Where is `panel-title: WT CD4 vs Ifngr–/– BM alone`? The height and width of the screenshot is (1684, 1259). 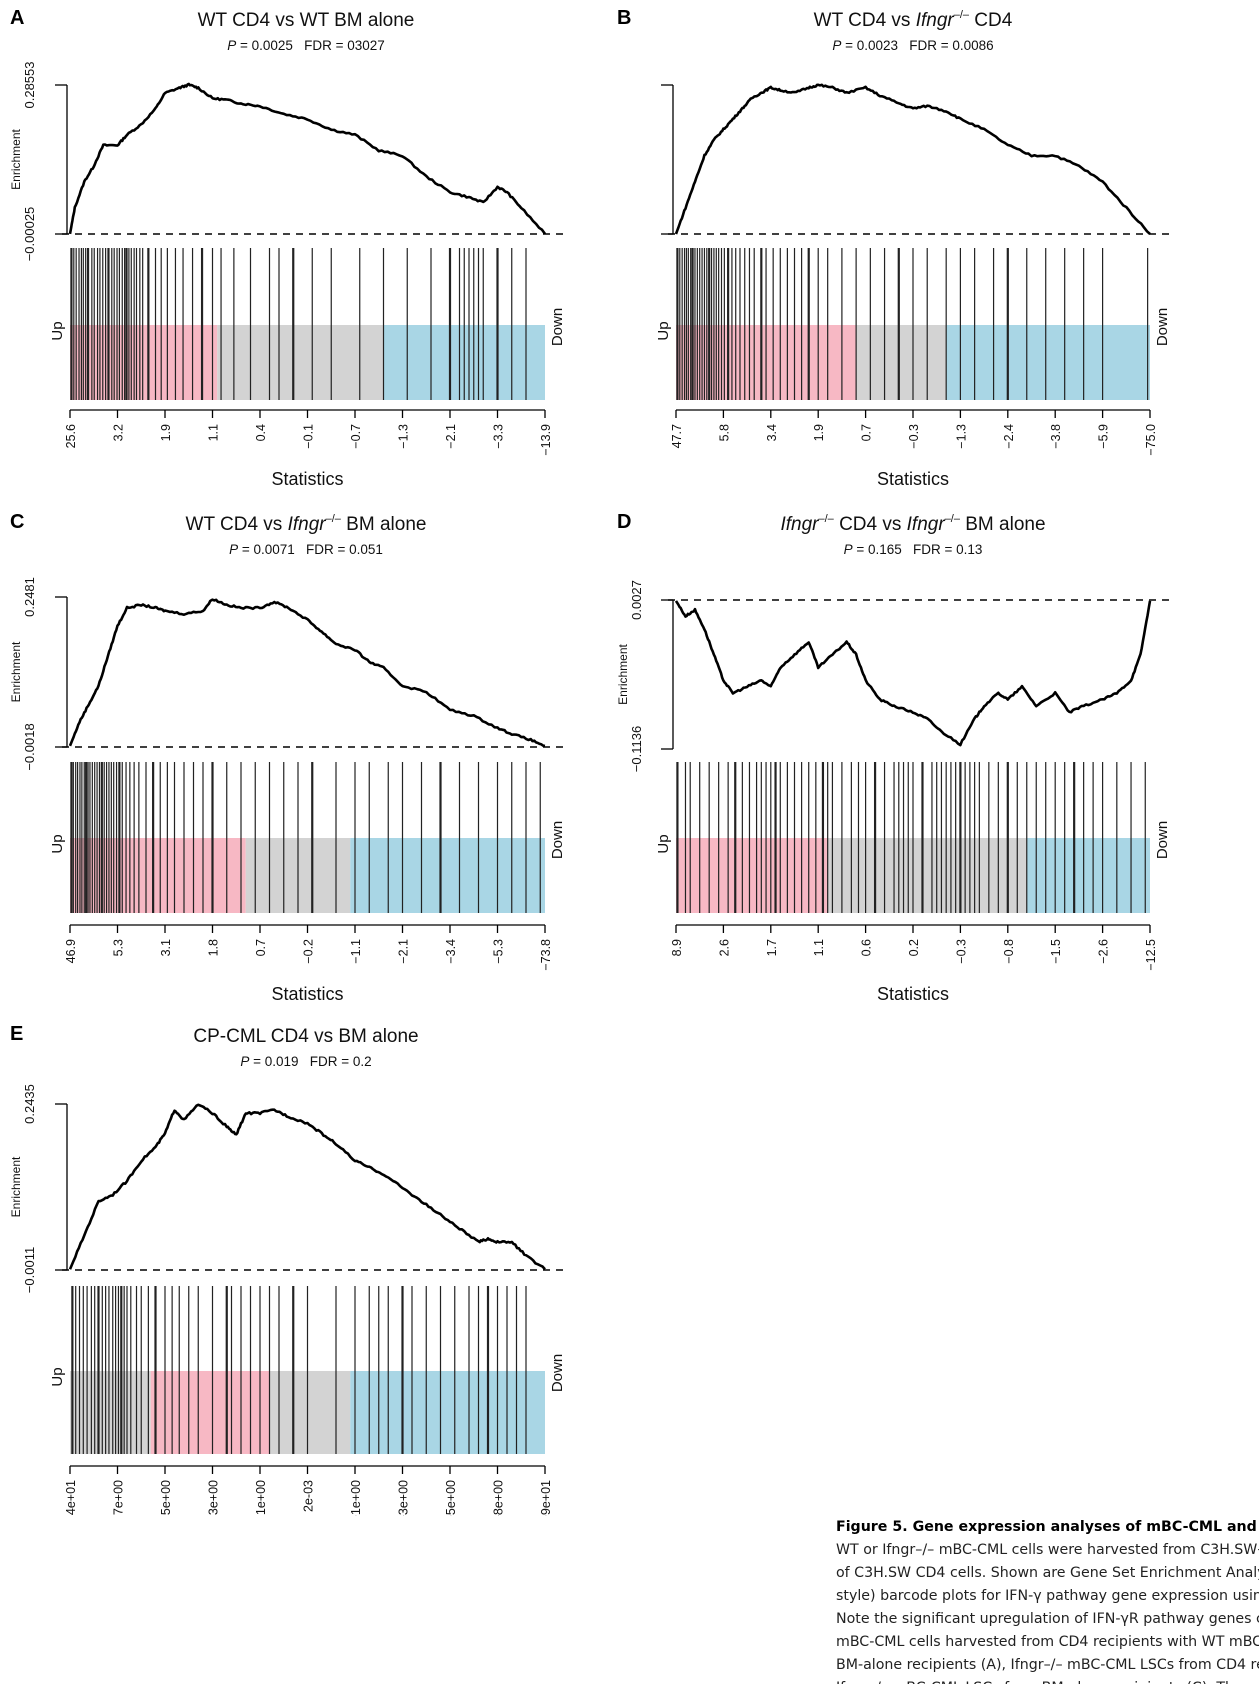
panel-title: WT CD4 vs Ifngr–/– BM alone is located at coordinates (306, 524).